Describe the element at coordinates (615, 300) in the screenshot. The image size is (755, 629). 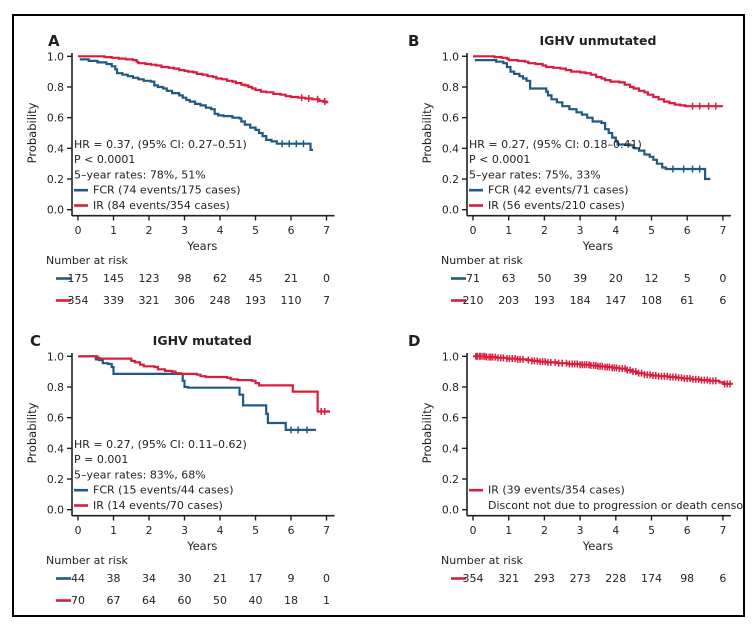
I see `risk-value-IR: 147` at that location.